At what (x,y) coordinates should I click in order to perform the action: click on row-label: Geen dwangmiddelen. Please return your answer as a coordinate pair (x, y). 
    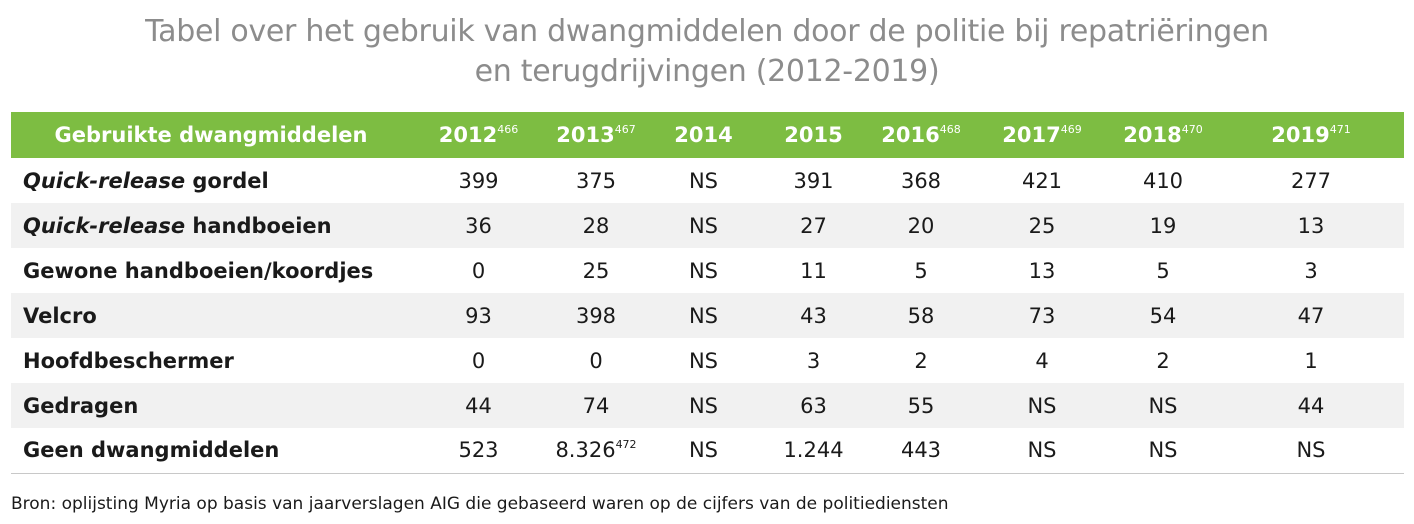
    Looking at the image, I should click on (211, 450).